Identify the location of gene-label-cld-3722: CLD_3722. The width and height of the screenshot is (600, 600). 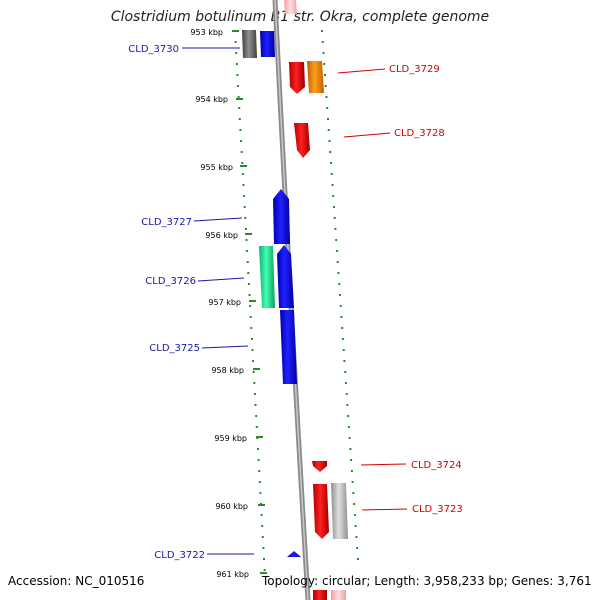
(179, 555).